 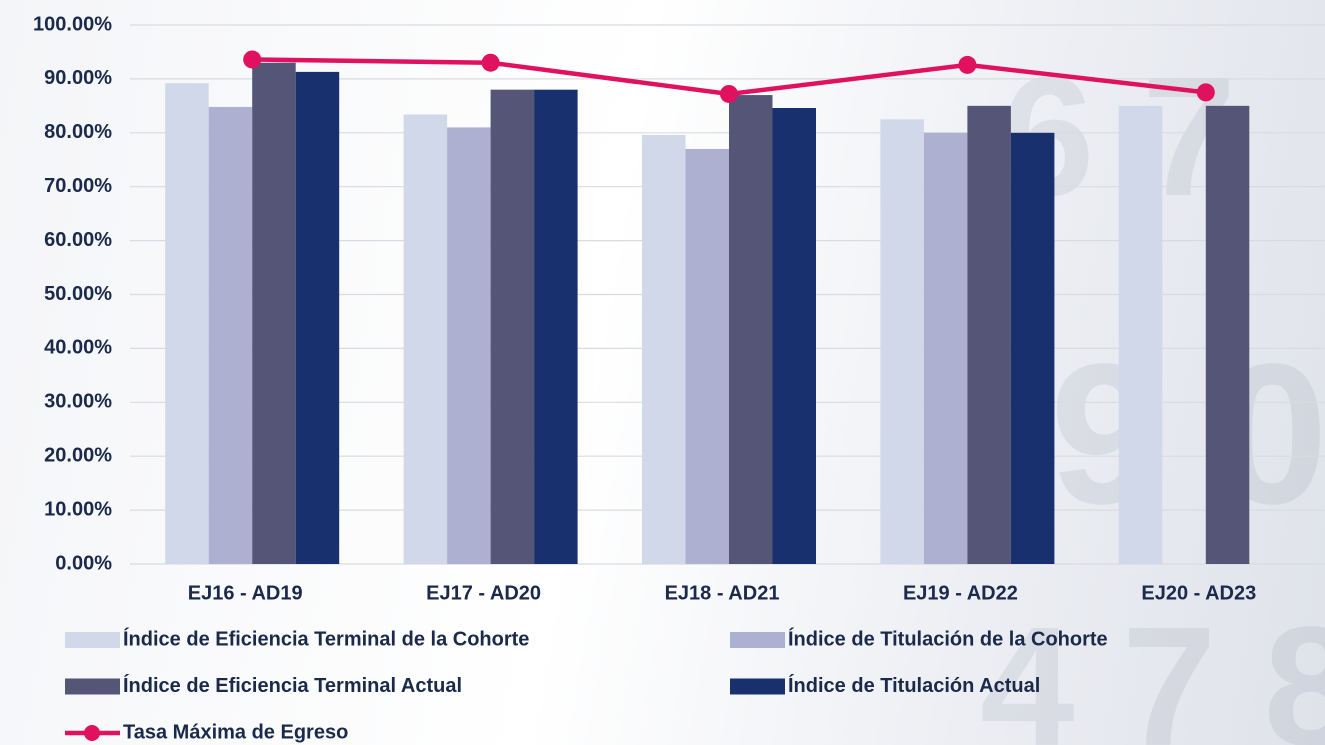 What do you see at coordinates (235, 732) in the screenshot?
I see `legend-label: Tasa Máxima de Egreso` at bounding box center [235, 732].